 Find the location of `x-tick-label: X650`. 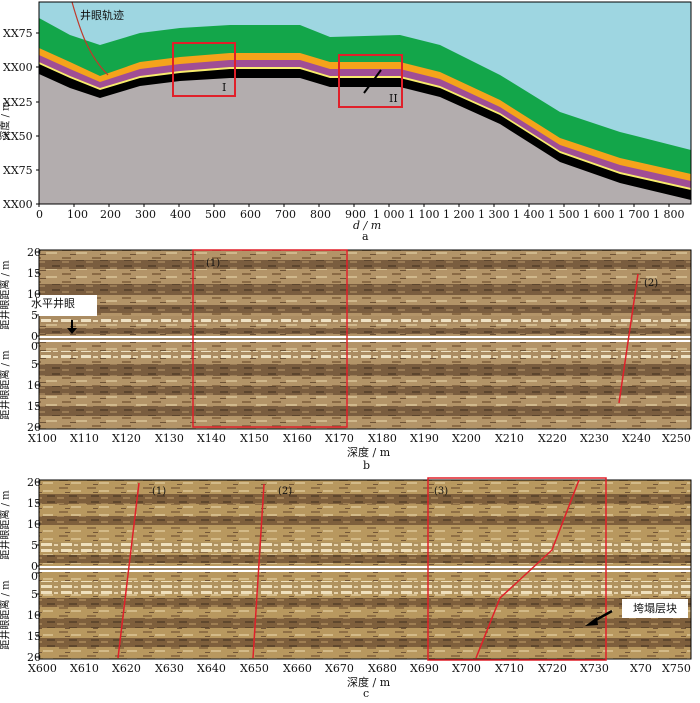

x-tick-label: X650 is located at coordinates (254, 668).